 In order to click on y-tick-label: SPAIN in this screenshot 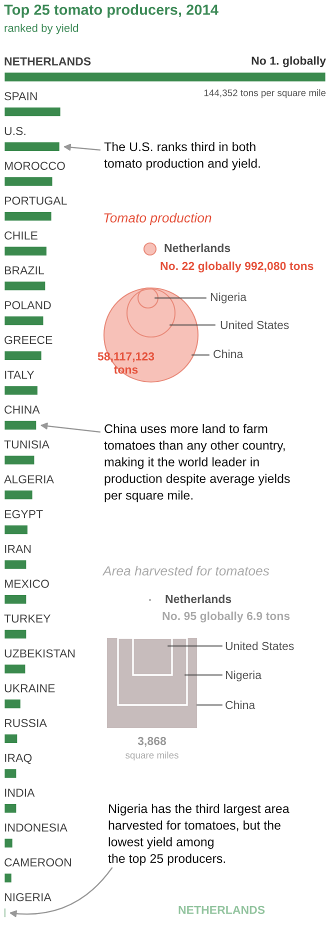, I will do `click(20, 96)`.